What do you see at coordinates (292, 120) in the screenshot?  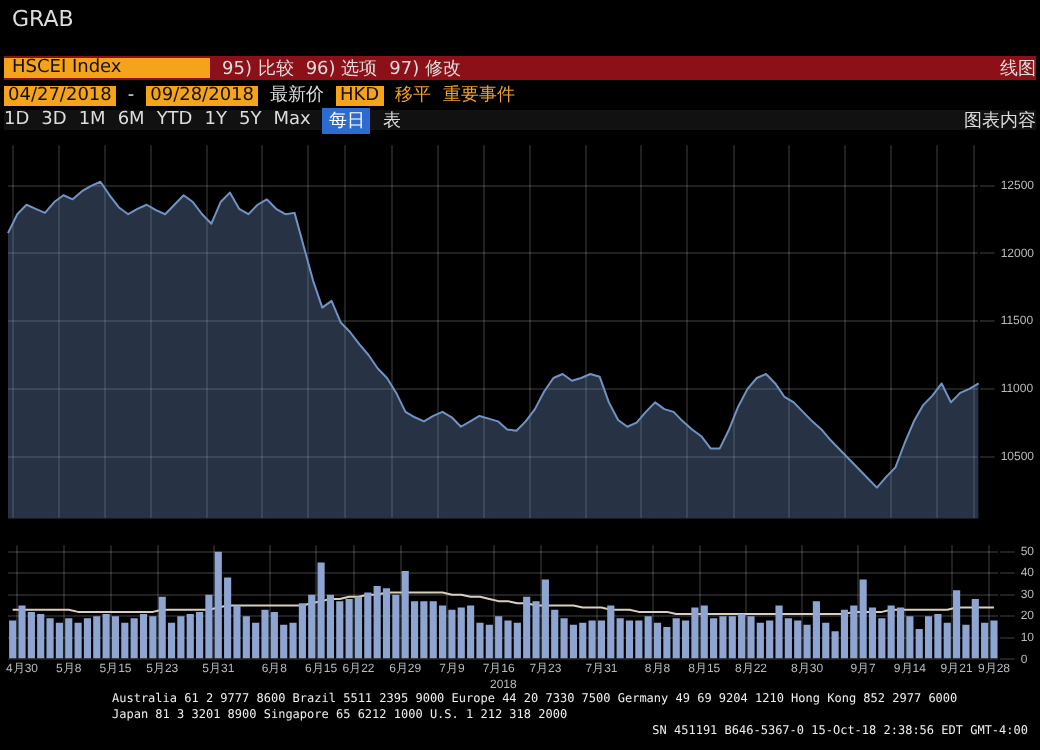 I see `text: Max` at bounding box center [292, 120].